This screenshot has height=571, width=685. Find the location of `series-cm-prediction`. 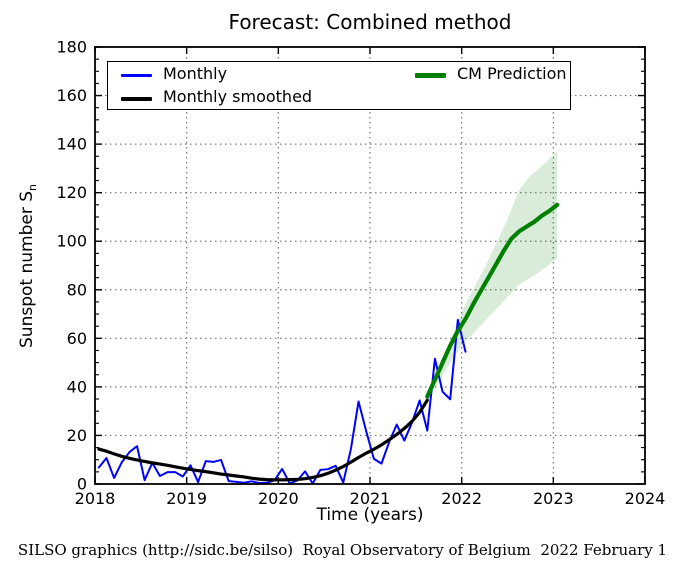

series-cm-prediction is located at coordinates (492, 300).